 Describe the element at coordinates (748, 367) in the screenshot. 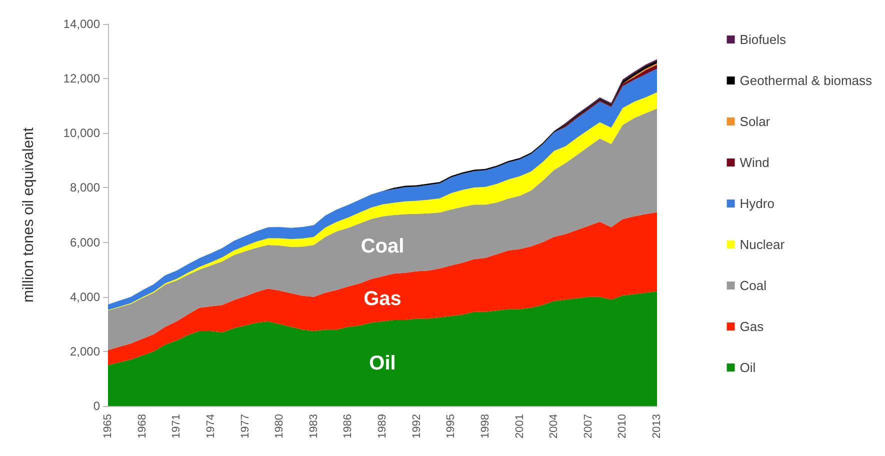

I see `legend-label: Oil` at that location.